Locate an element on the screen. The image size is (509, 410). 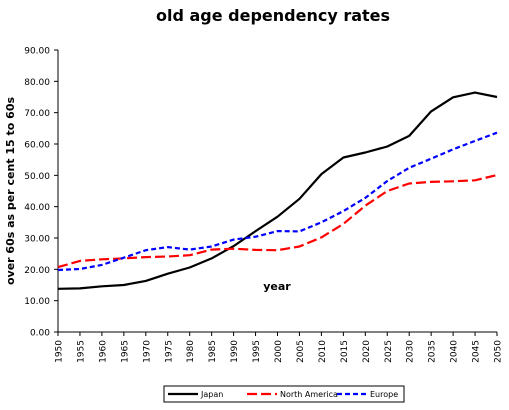
legend: Japan North America Europe is located at coordinates (284, 394).